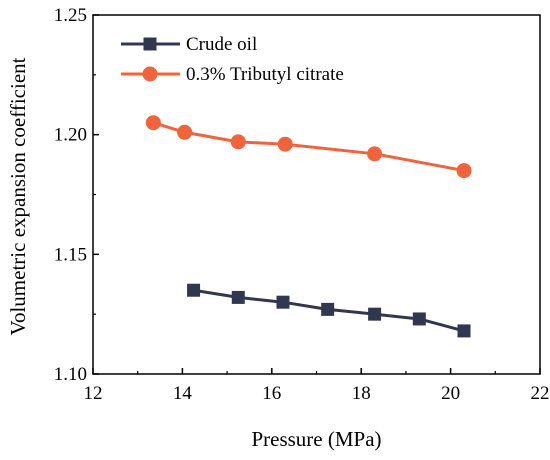  What do you see at coordinates (183, 393) in the screenshot?
I see `x-tick-label: 14` at bounding box center [183, 393].